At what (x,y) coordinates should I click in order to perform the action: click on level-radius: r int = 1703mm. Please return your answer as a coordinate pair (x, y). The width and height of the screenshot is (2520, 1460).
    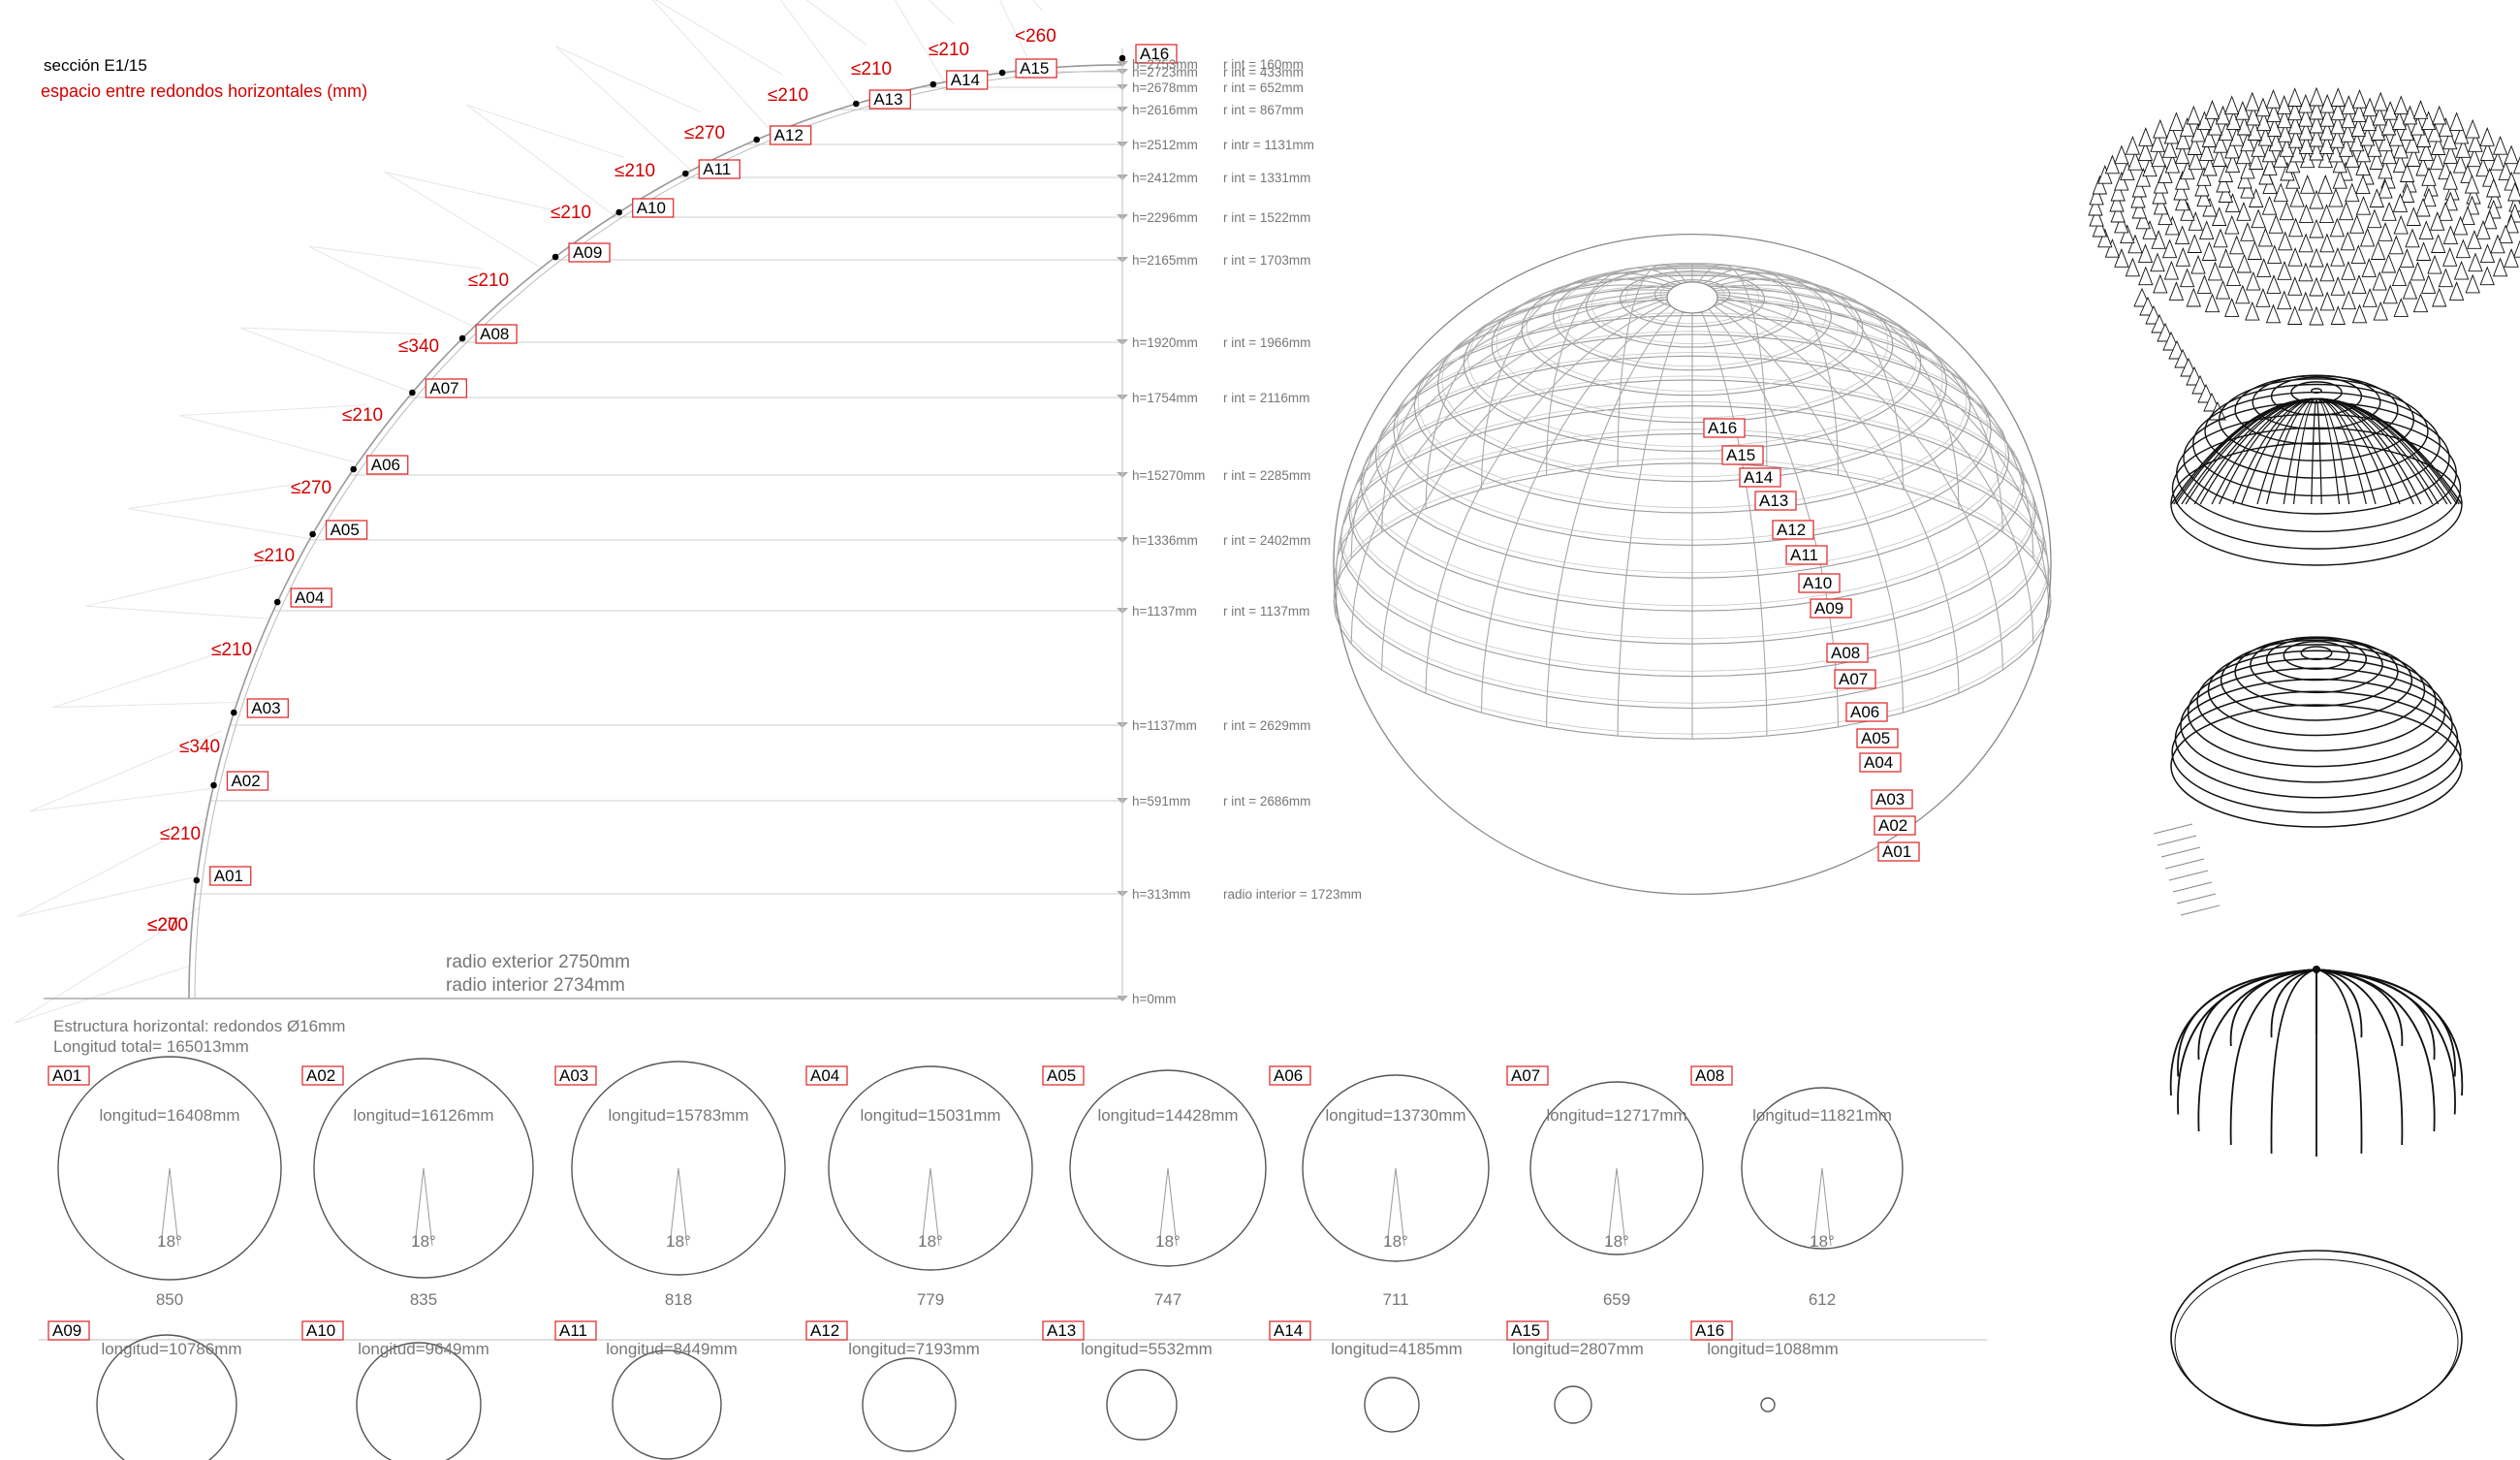
    Looking at the image, I should click on (1267, 260).